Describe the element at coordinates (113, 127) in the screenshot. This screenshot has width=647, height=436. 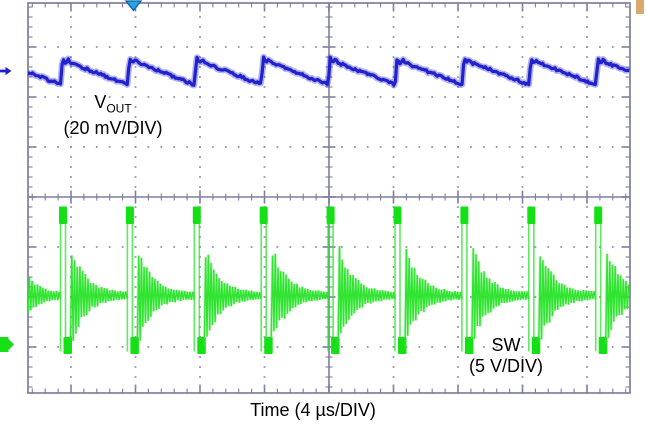
I see `ch1-scale: (20 mV/DIV)` at that location.